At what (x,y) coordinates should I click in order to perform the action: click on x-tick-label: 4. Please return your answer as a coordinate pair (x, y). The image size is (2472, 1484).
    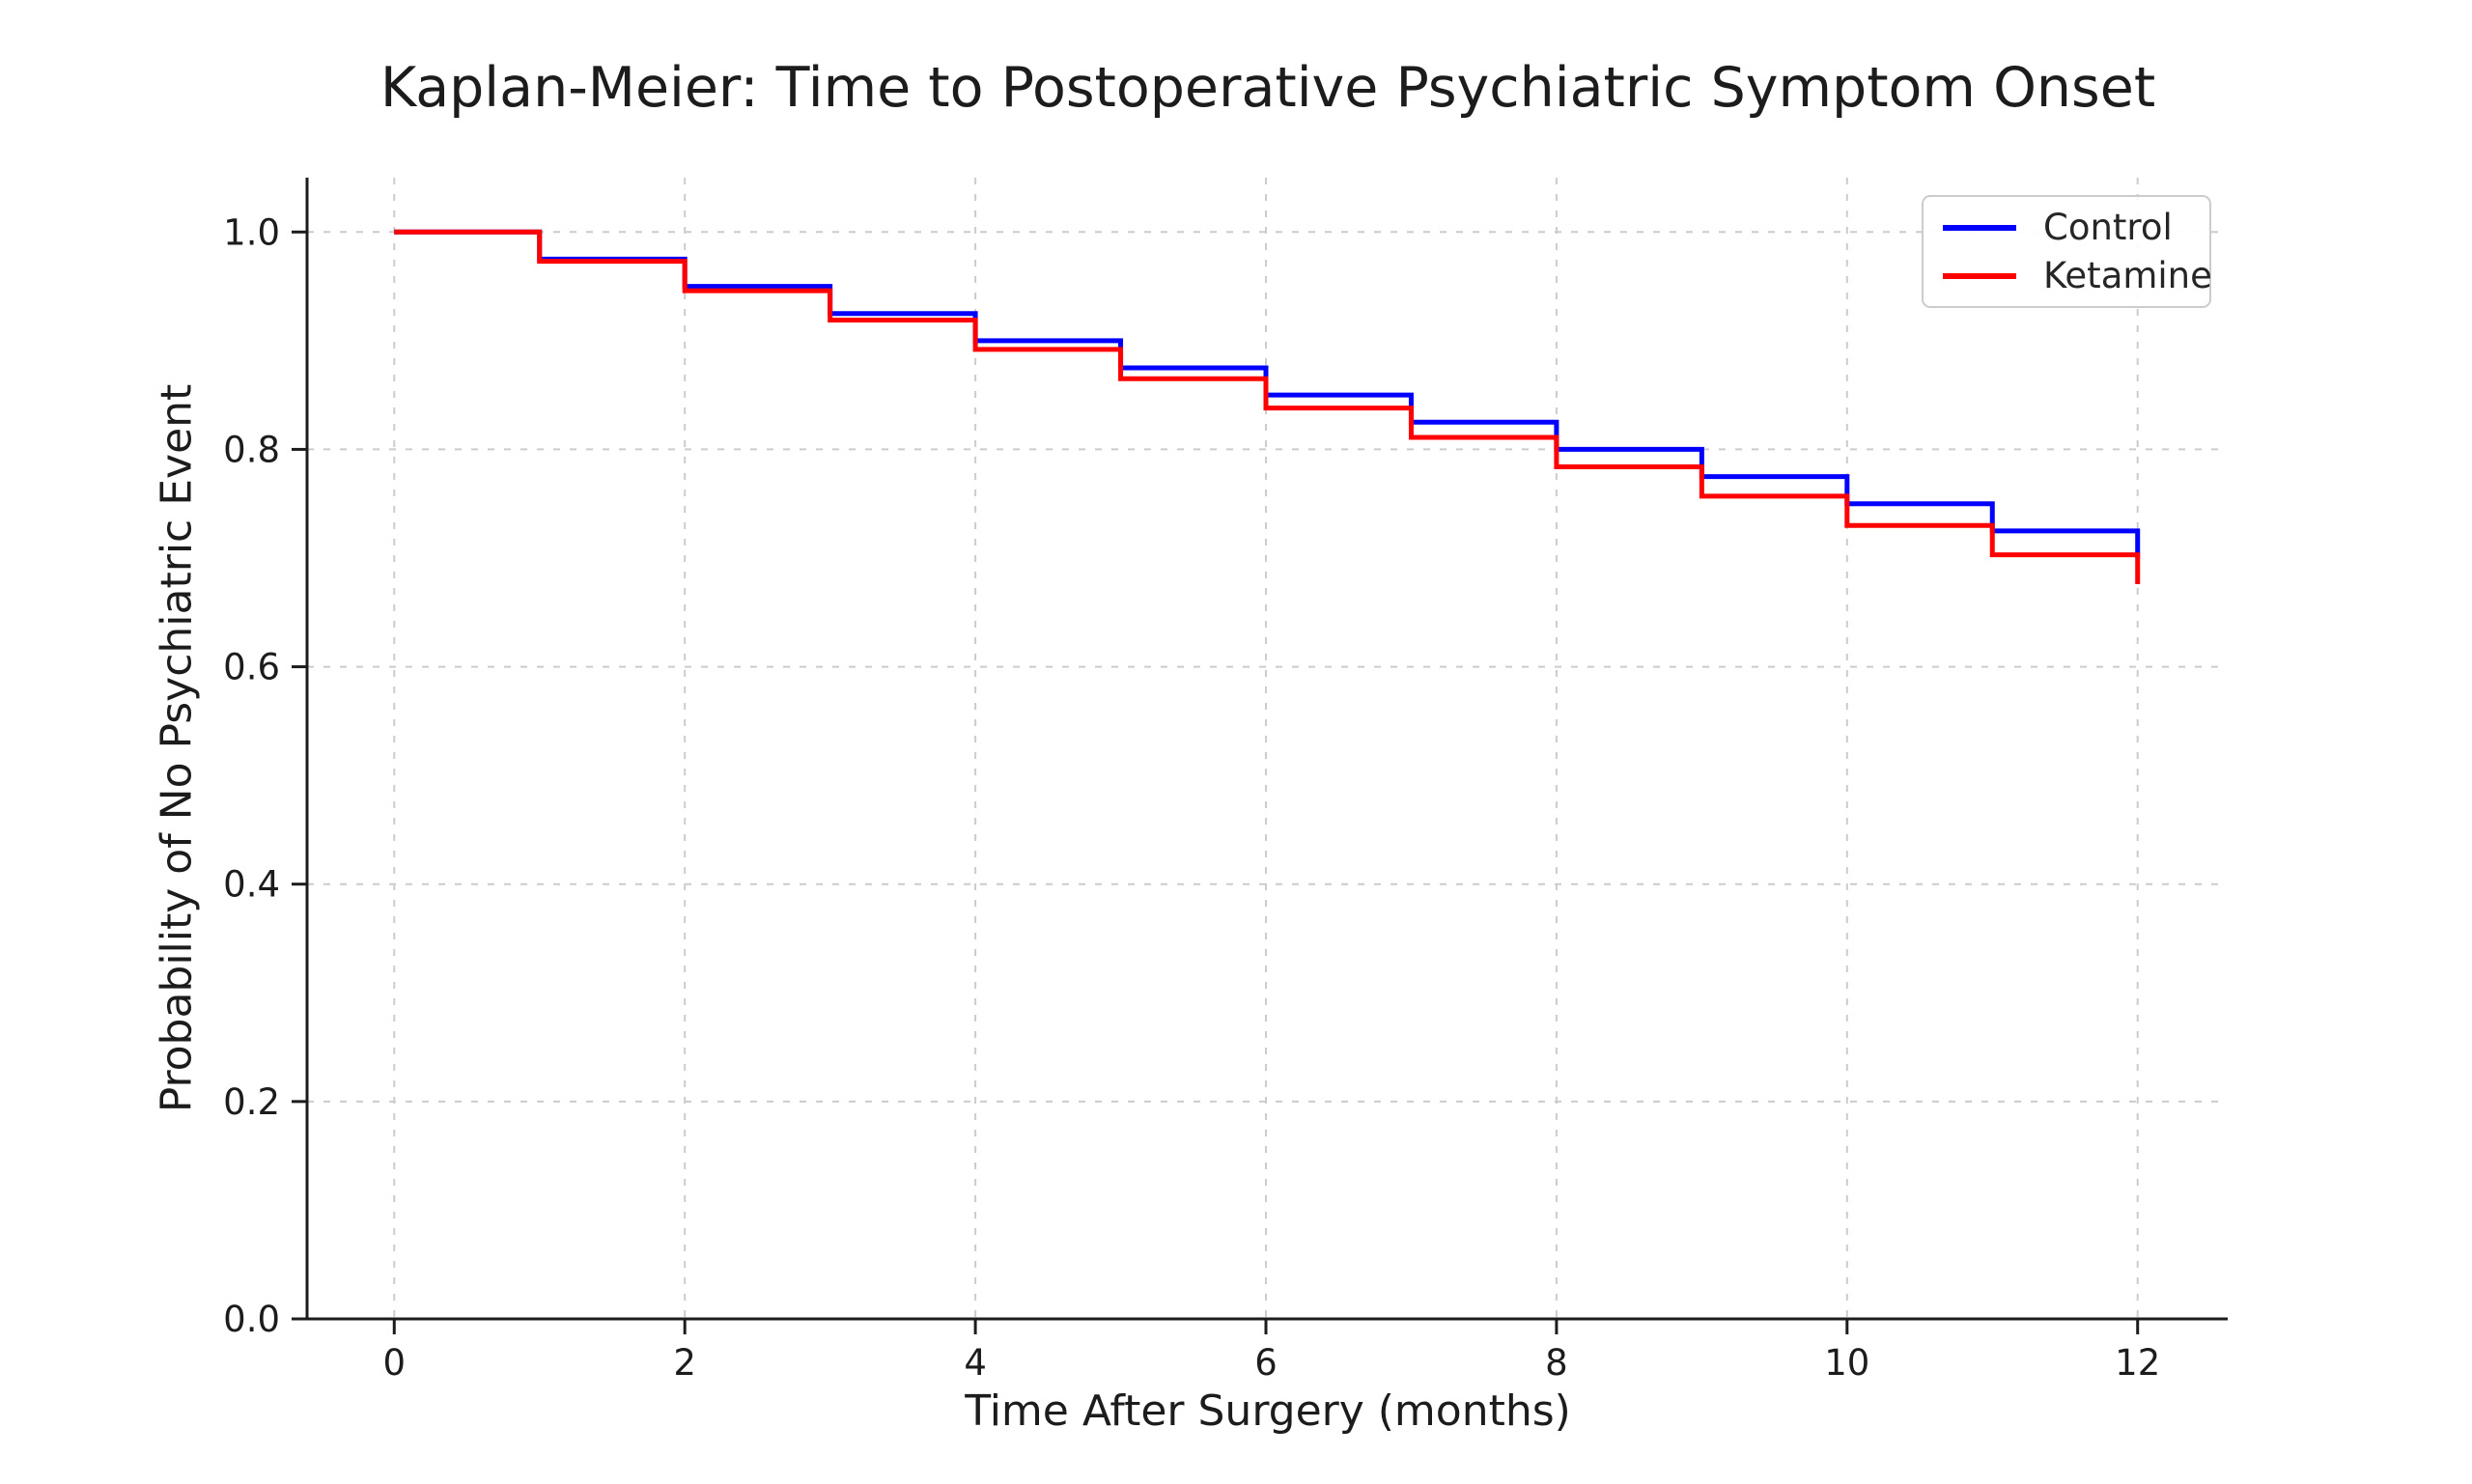
    Looking at the image, I should click on (975, 1363).